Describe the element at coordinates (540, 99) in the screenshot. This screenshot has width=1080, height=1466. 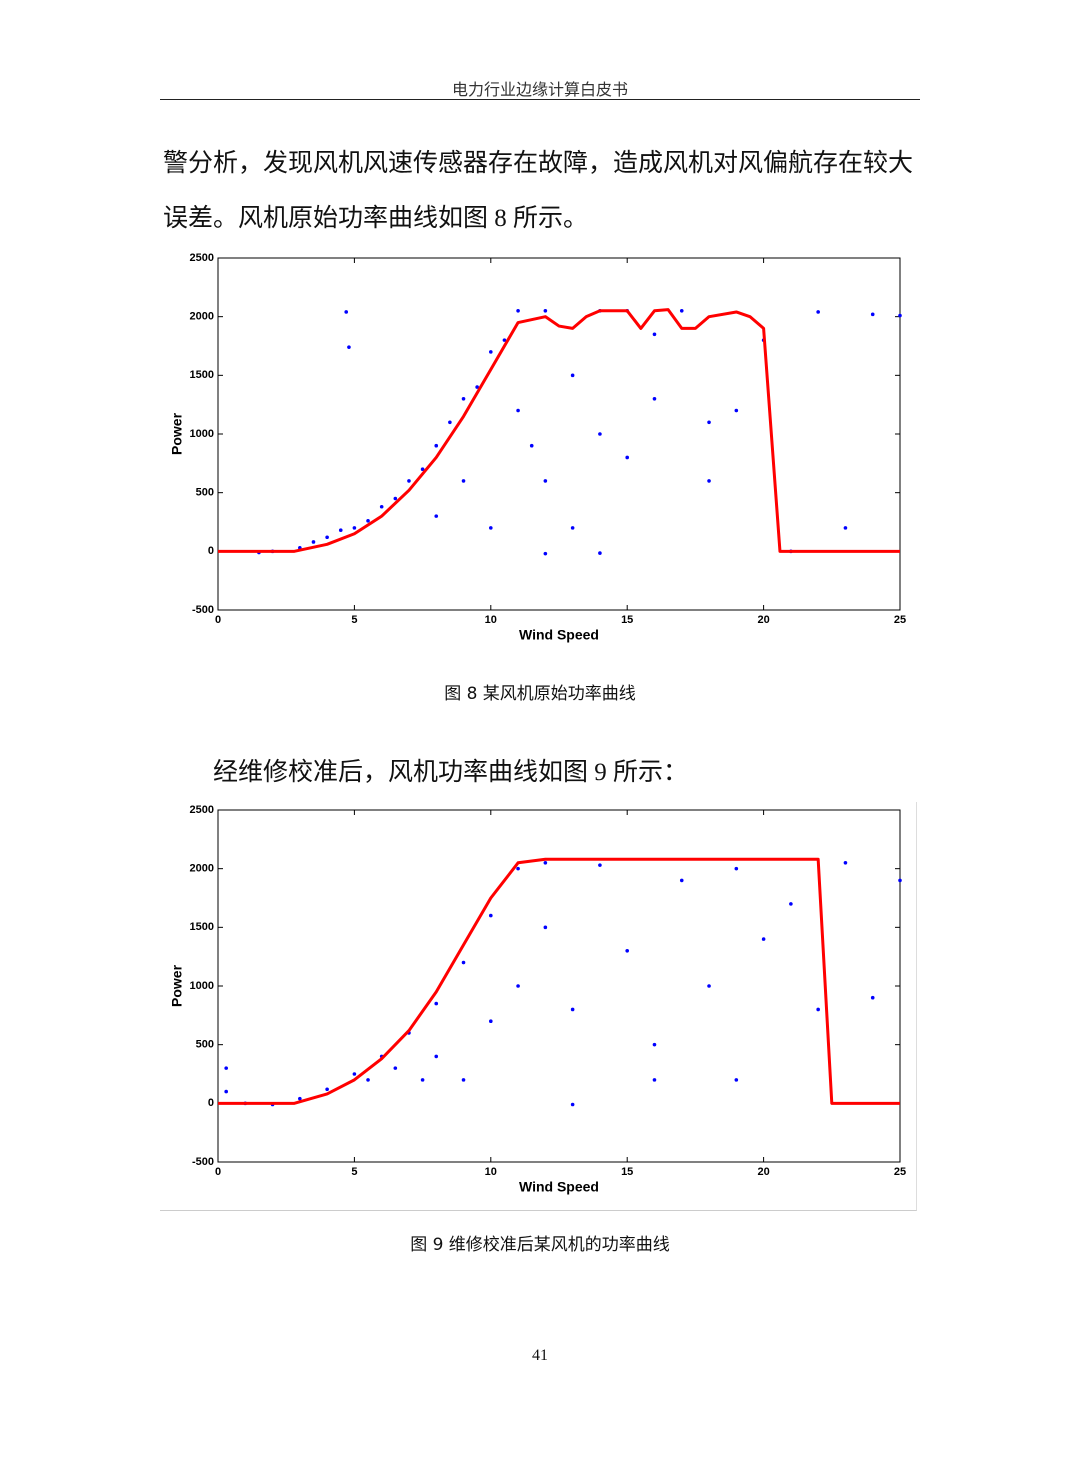
I see `header-rule` at that location.